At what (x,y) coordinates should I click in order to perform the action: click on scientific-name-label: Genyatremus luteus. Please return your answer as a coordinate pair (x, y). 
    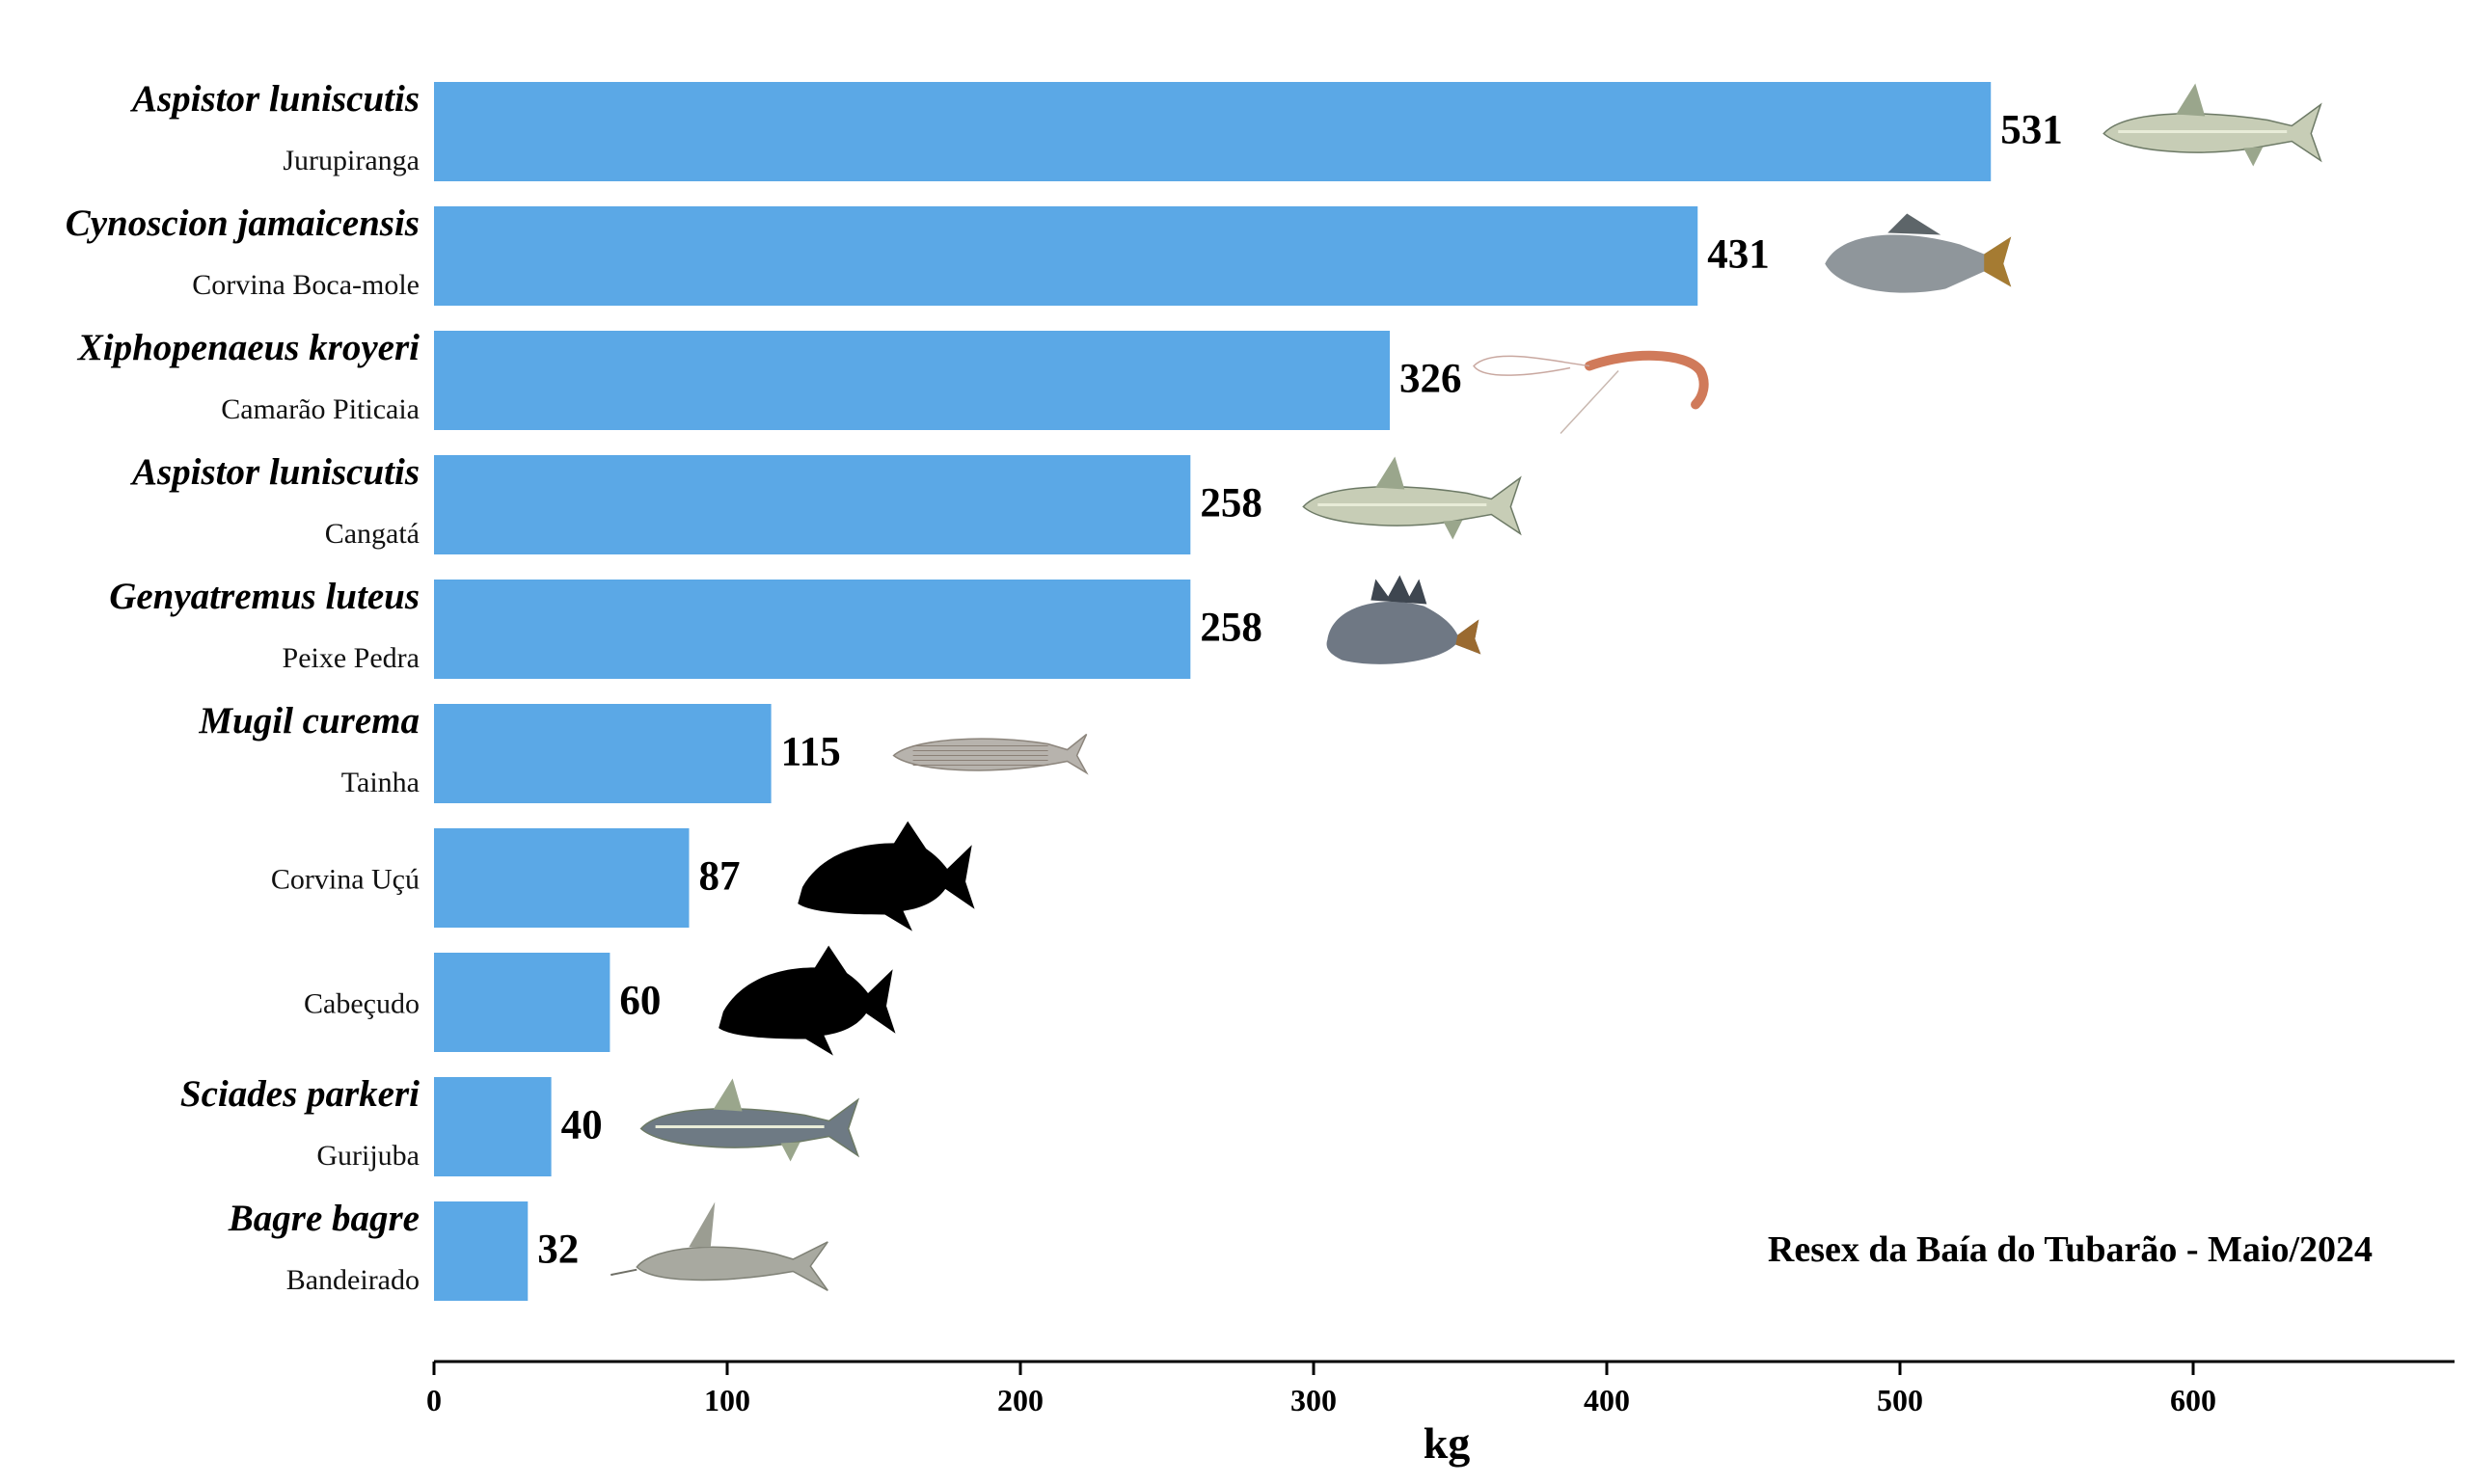
    Looking at the image, I should click on (264, 596).